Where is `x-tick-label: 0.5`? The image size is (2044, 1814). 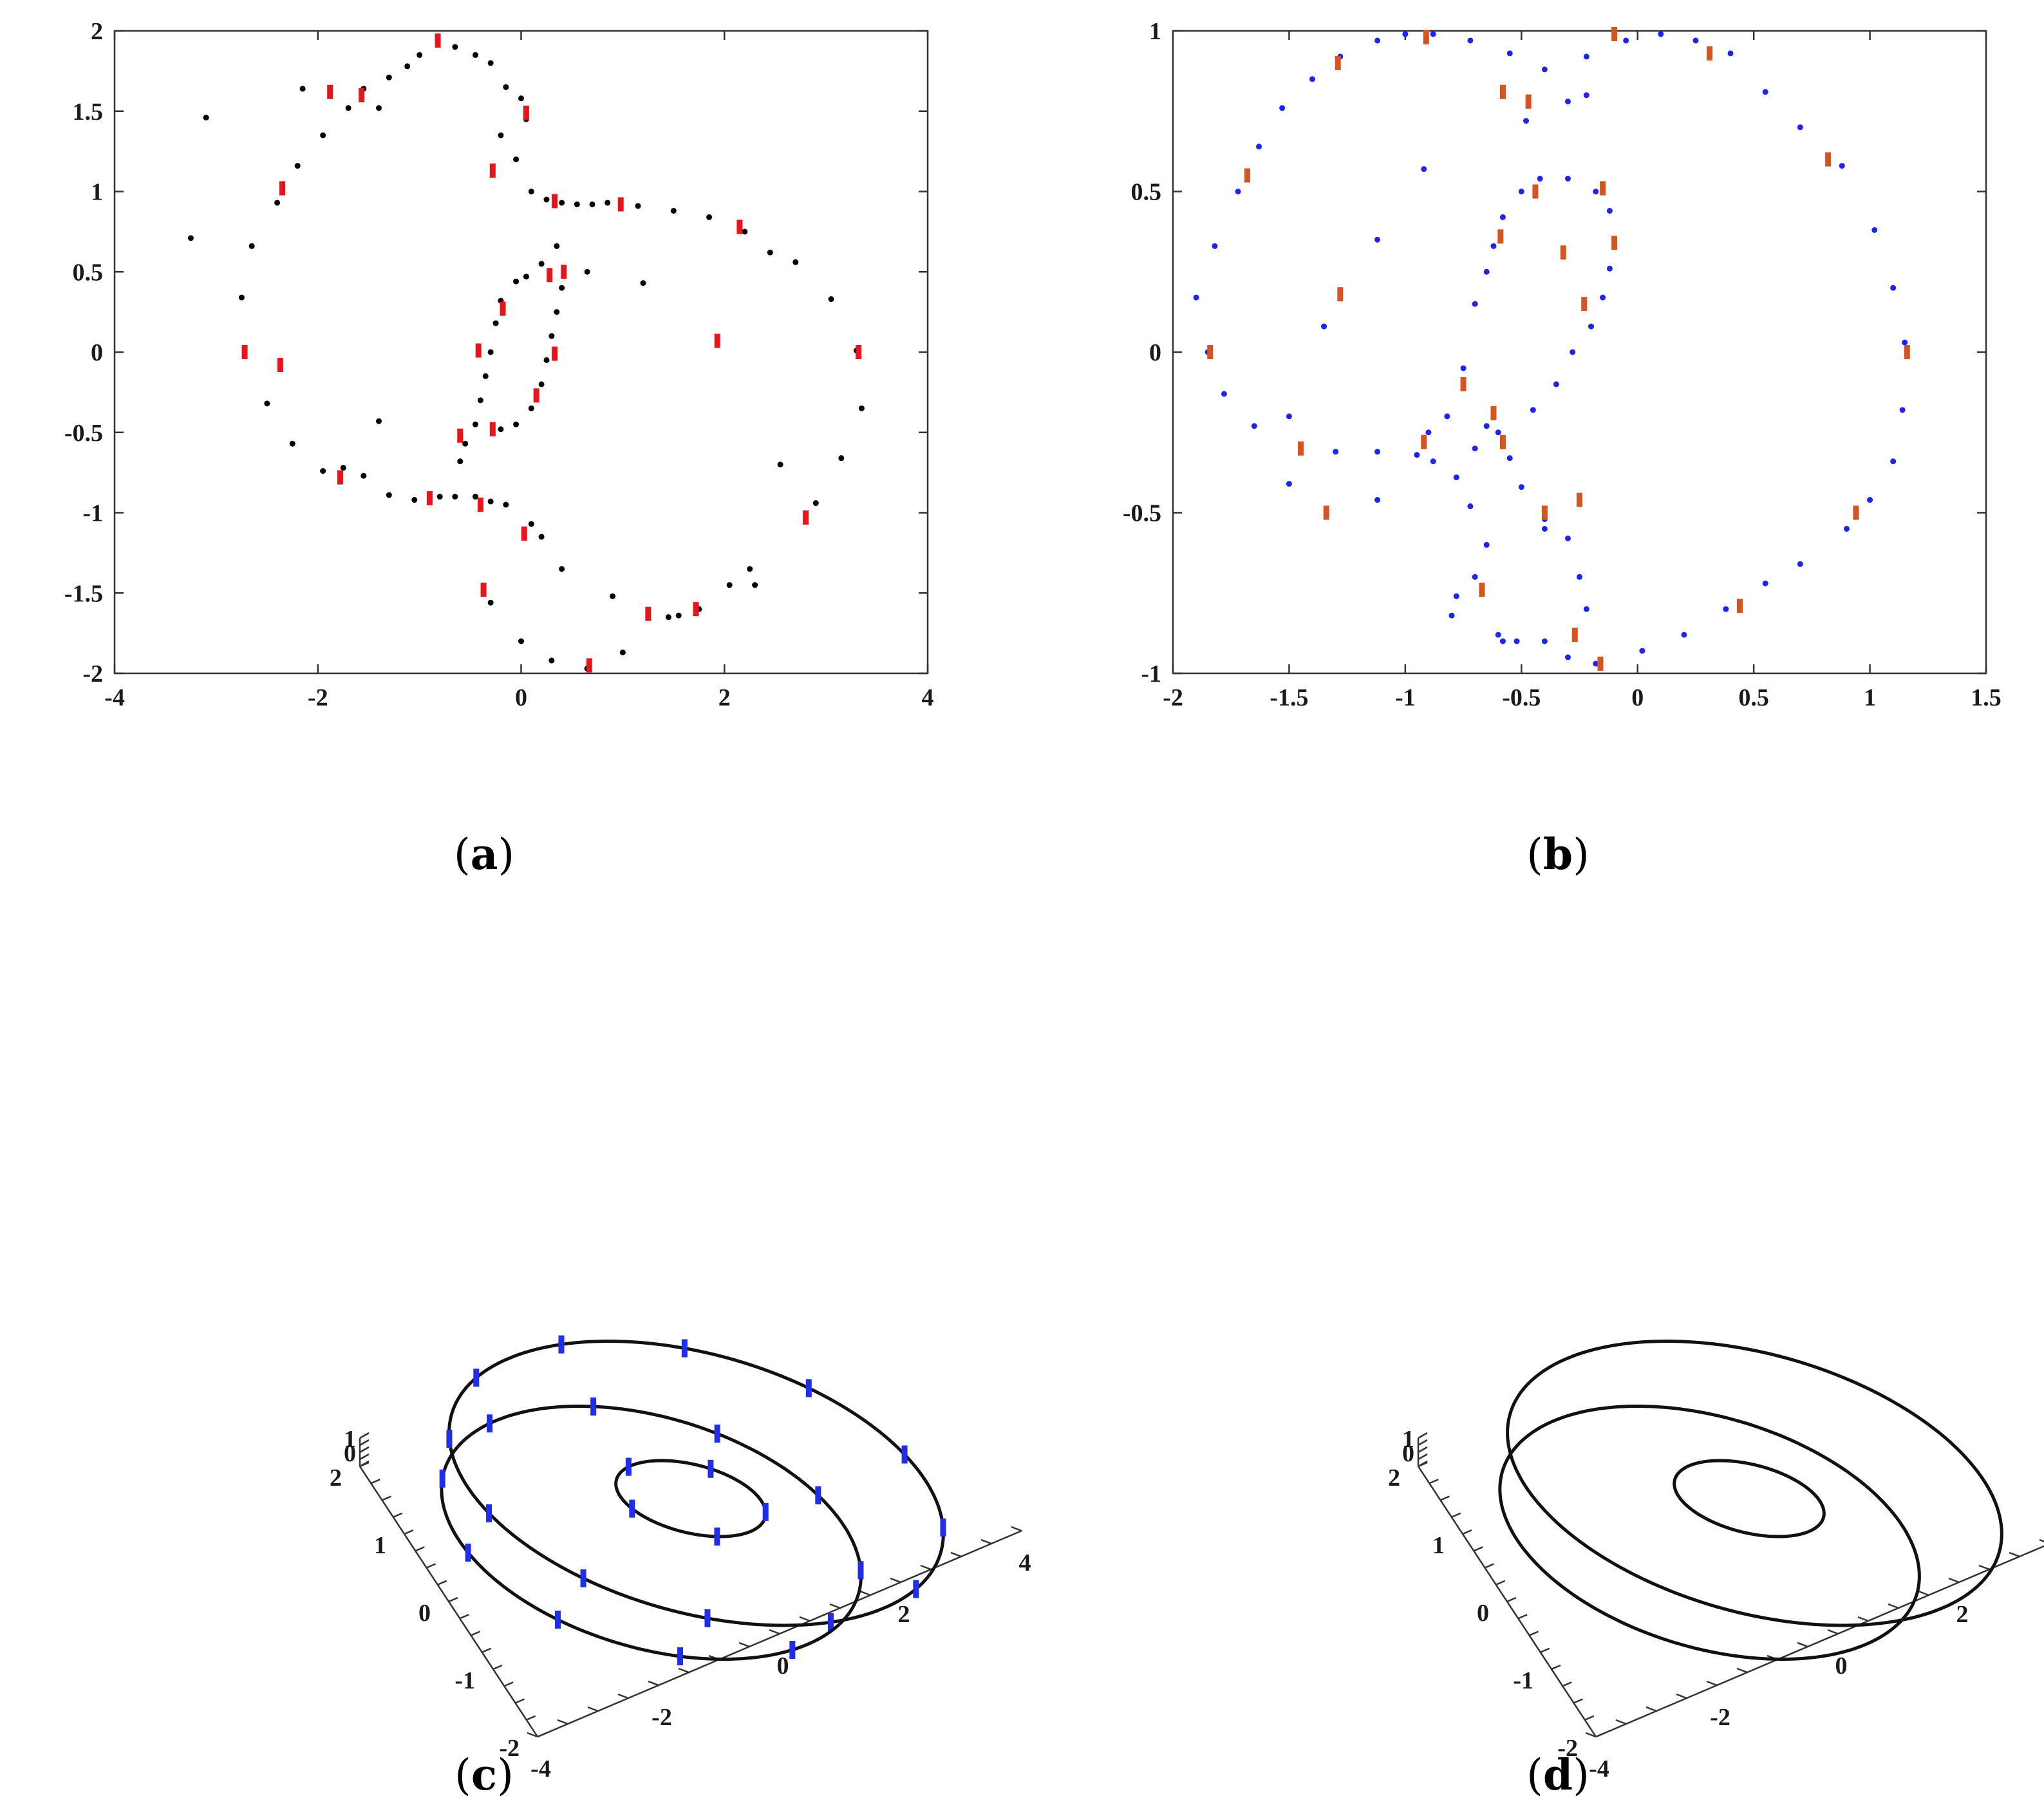
x-tick-label: 0.5 is located at coordinates (1753, 697).